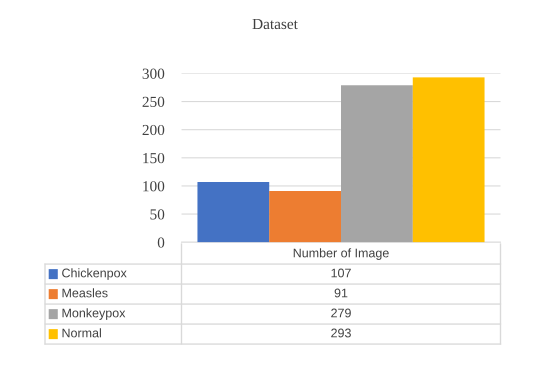  I want to click on y-tick-label: 300, so click(153, 73).